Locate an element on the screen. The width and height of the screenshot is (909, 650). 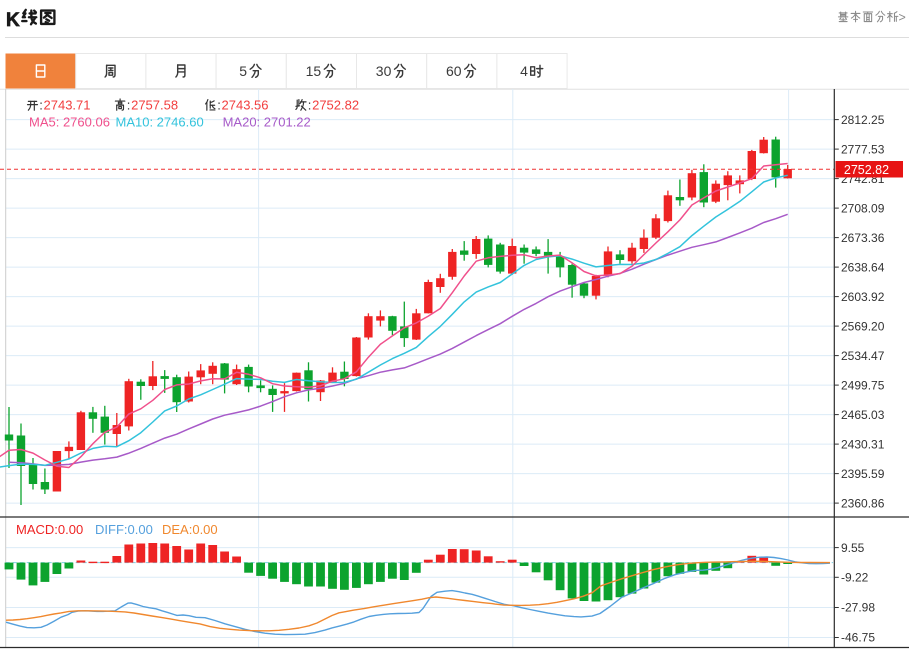
svg-text: 15 is located at coordinates (314, 71).